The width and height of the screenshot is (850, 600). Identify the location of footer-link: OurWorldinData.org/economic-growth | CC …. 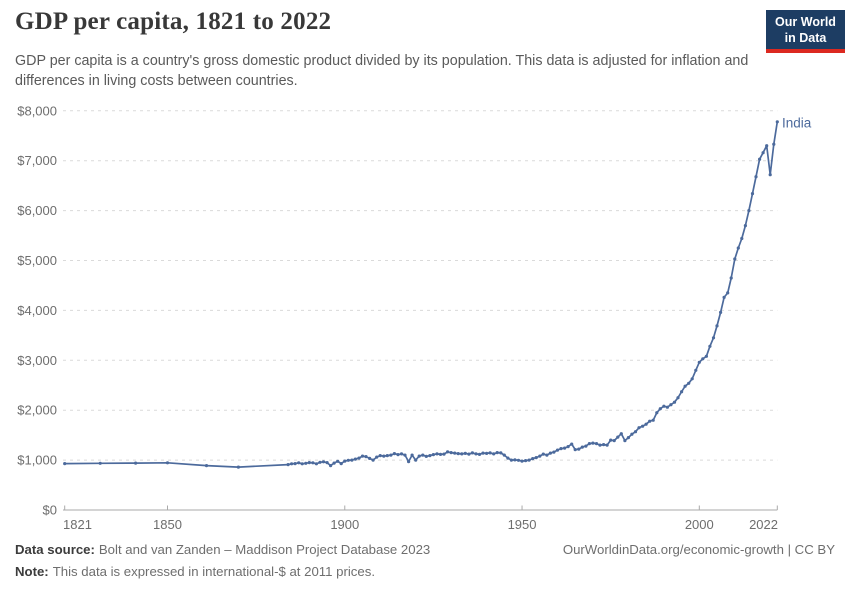
(698, 549).